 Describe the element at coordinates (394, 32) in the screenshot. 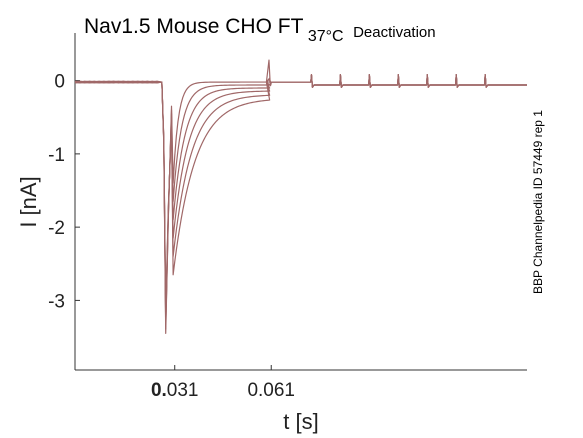

I see `chart-title-tail: Deactivation` at that location.